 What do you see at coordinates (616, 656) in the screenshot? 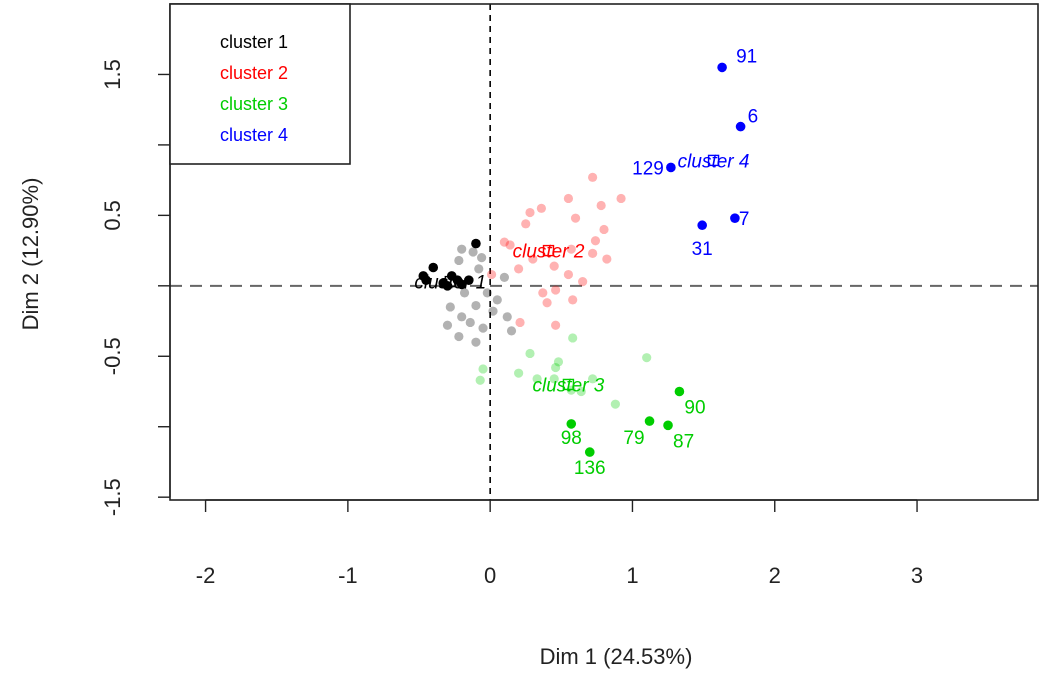
I see `x-axis-title: Dim 1 (24.53%)` at bounding box center [616, 656].